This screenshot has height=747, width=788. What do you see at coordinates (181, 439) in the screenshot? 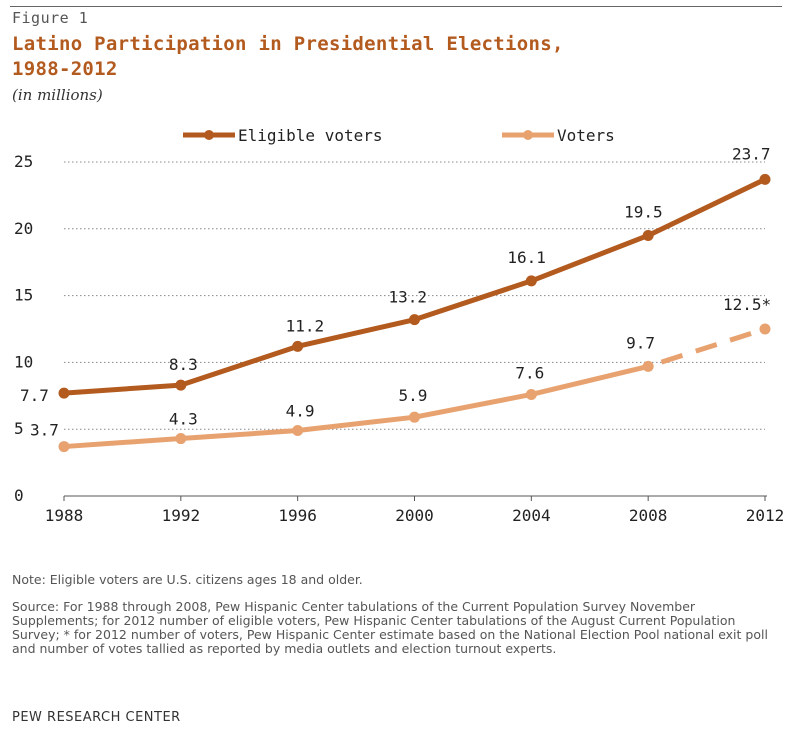
I see `data-point-1-1992` at bounding box center [181, 439].